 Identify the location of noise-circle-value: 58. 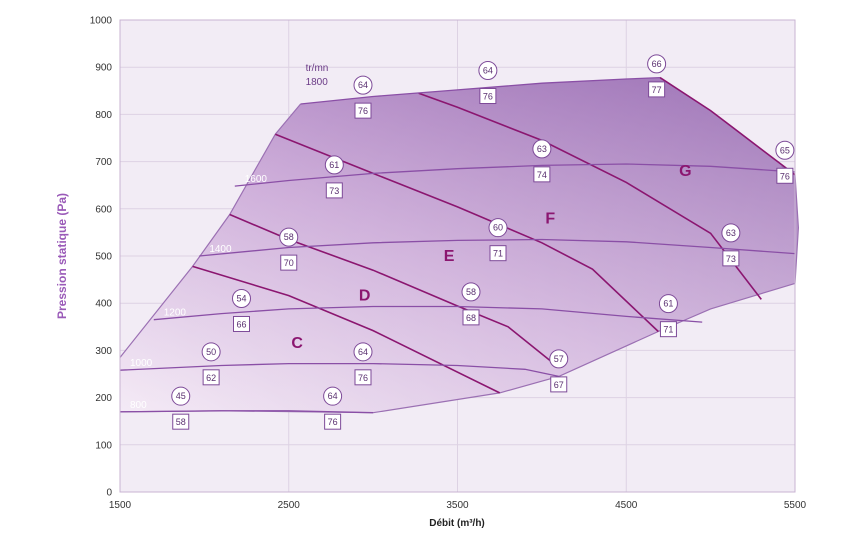
(471, 292).